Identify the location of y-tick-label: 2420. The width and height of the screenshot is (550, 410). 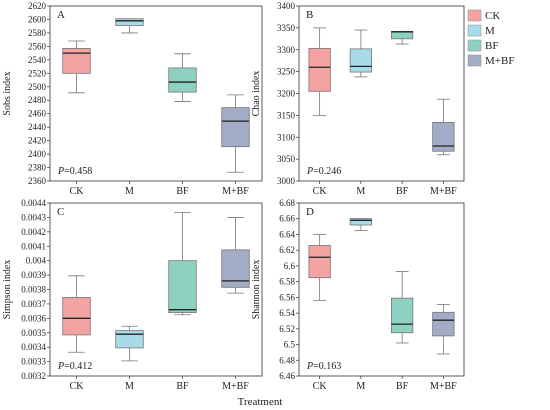
(37, 141).